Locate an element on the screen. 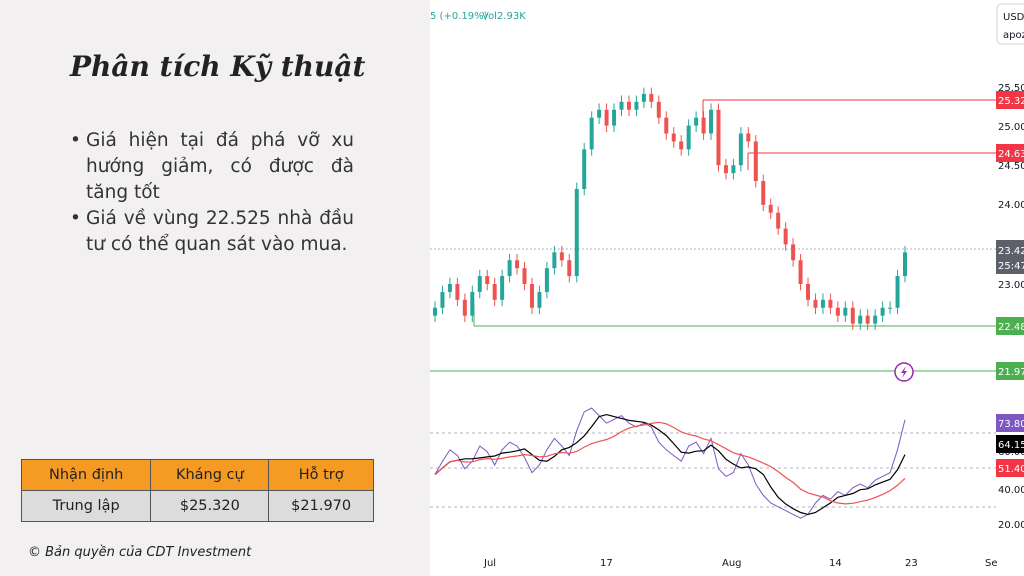 This screenshot has width=1024, height=576. rsi-ma-line is located at coordinates (670, 464).